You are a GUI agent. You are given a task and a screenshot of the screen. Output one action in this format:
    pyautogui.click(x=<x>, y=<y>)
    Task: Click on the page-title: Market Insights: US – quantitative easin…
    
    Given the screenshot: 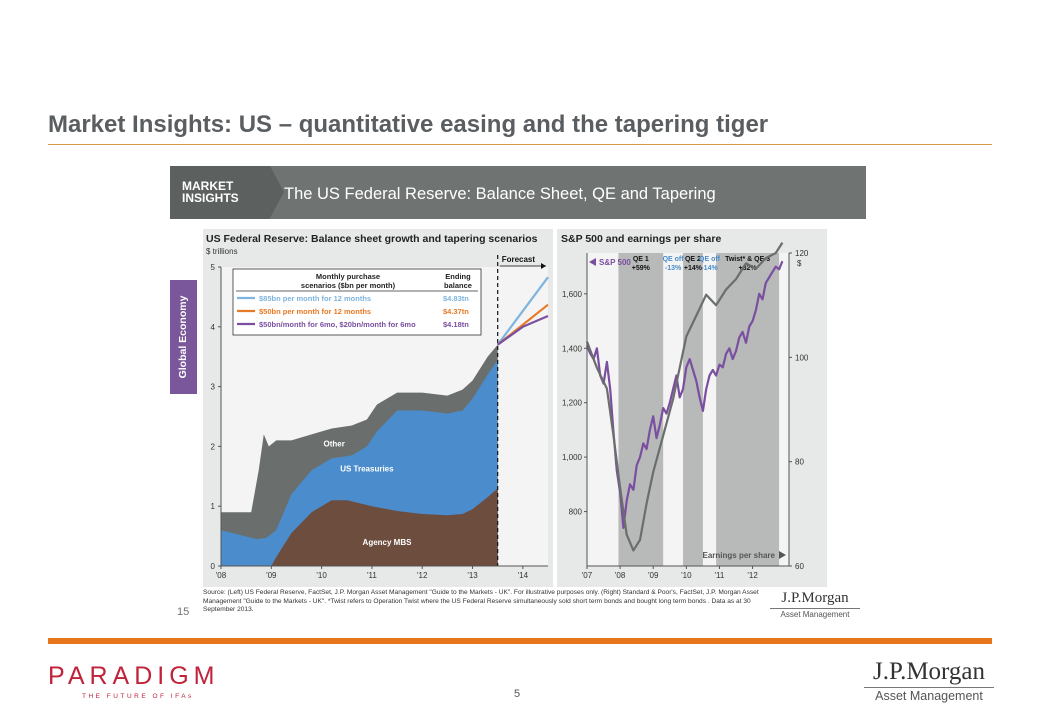 What is the action you would take?
    pyautogui.click(x=408, y=124)
    